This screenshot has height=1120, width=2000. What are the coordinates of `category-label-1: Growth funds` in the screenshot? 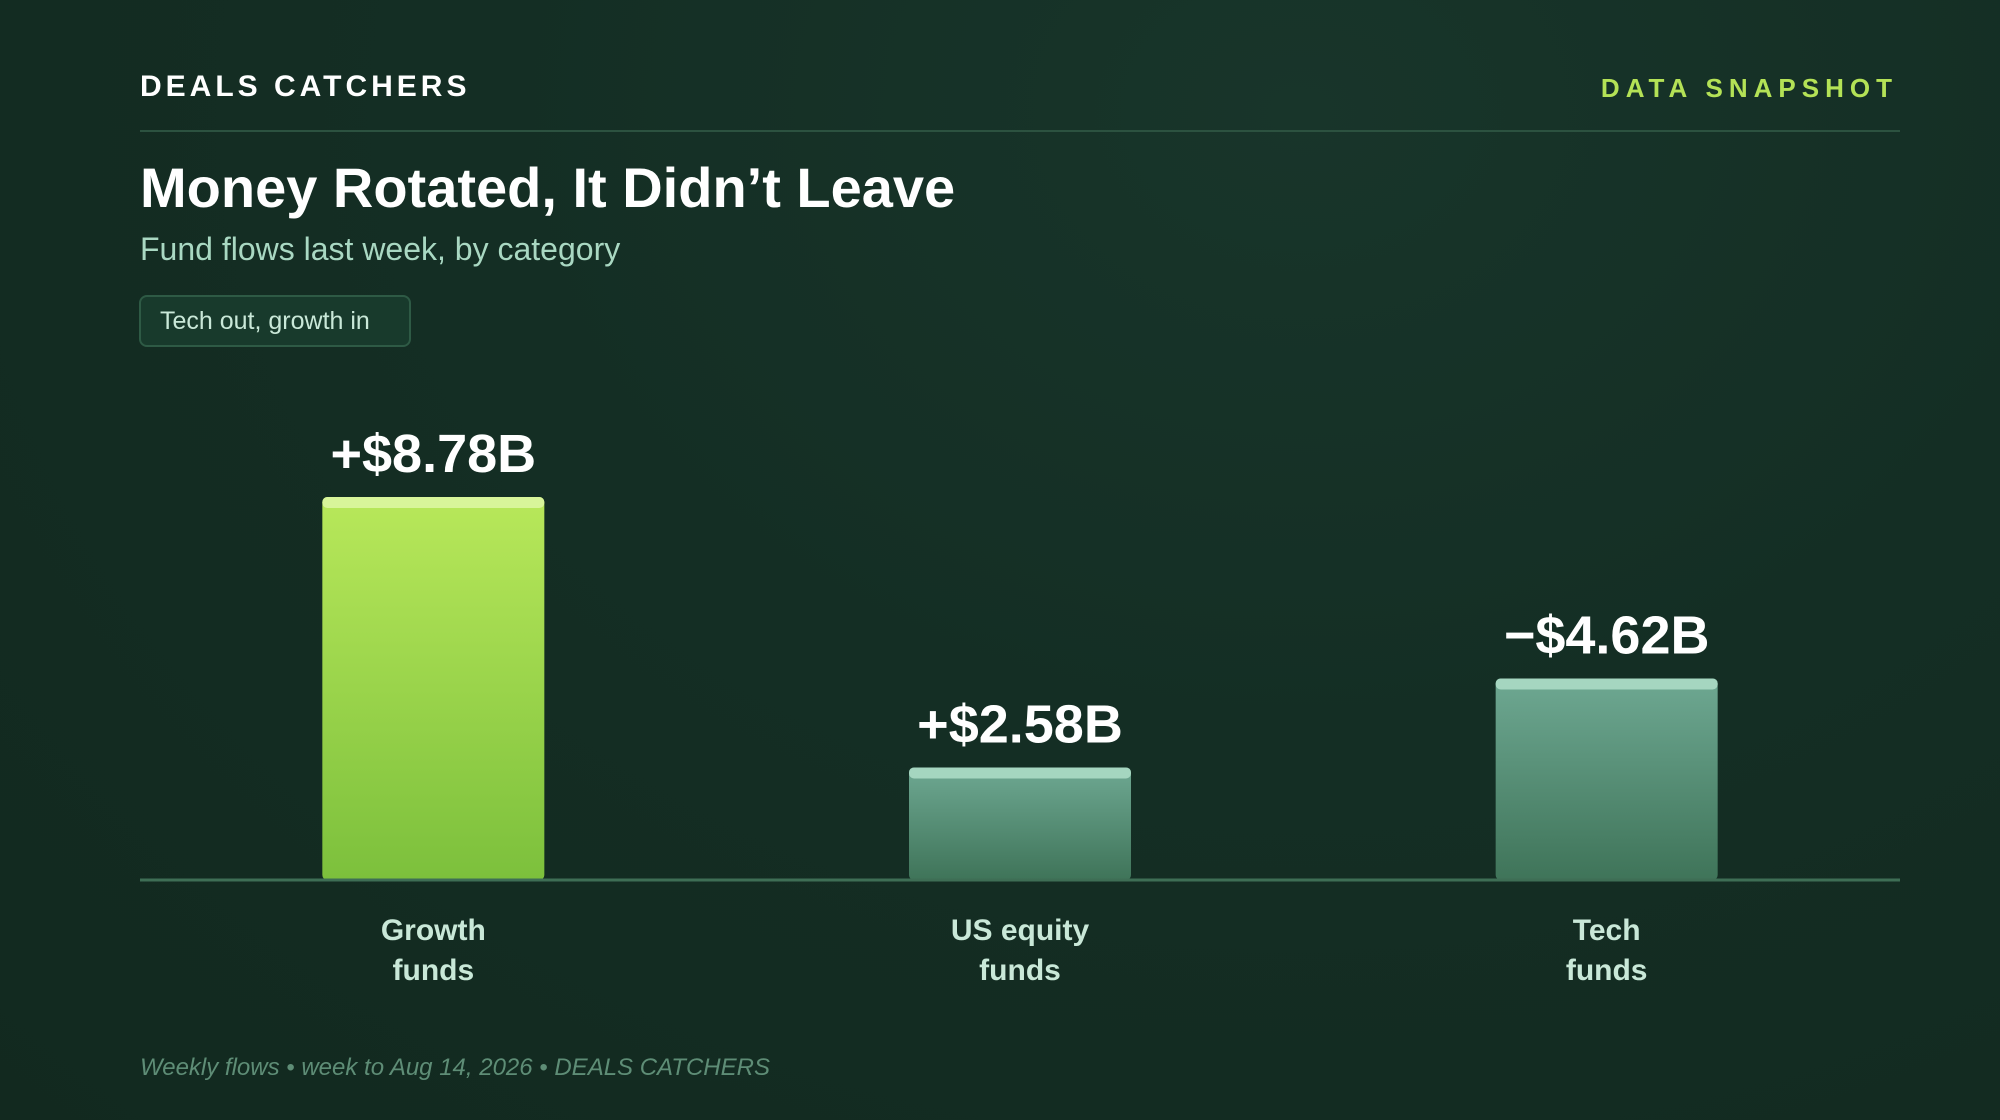 It's located at (433, 950).